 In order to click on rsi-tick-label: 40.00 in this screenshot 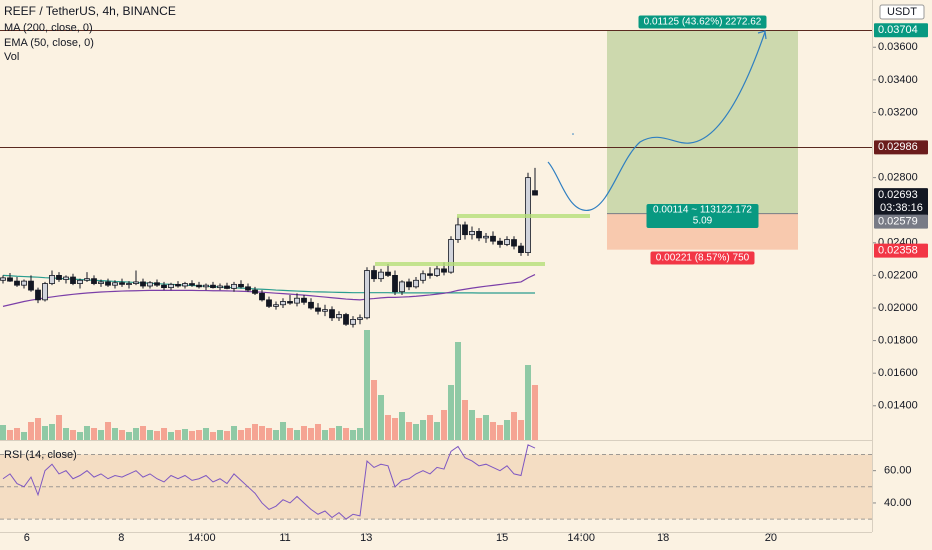, I will do `click(898, 503)`.